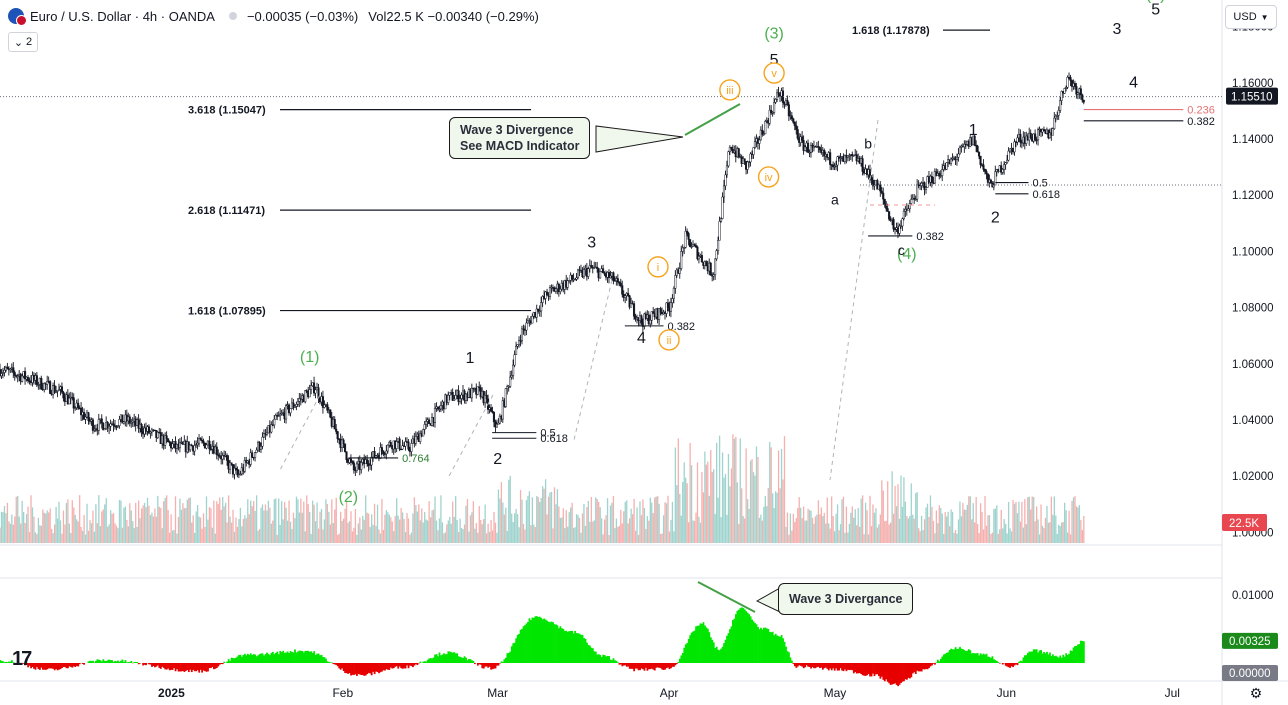  What do you see at coordinates (122, 16) in the screenshot?
I see `symbol-title: Euro / U.S. Dollar · 4h · OANDA` at bounding box center [122, 16].